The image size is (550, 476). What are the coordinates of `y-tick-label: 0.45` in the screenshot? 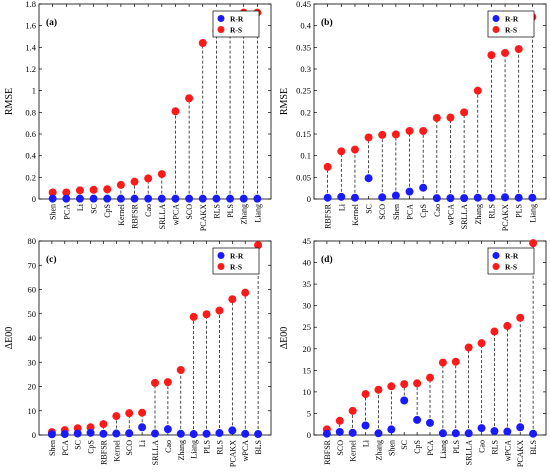 It's located at (303, 4).